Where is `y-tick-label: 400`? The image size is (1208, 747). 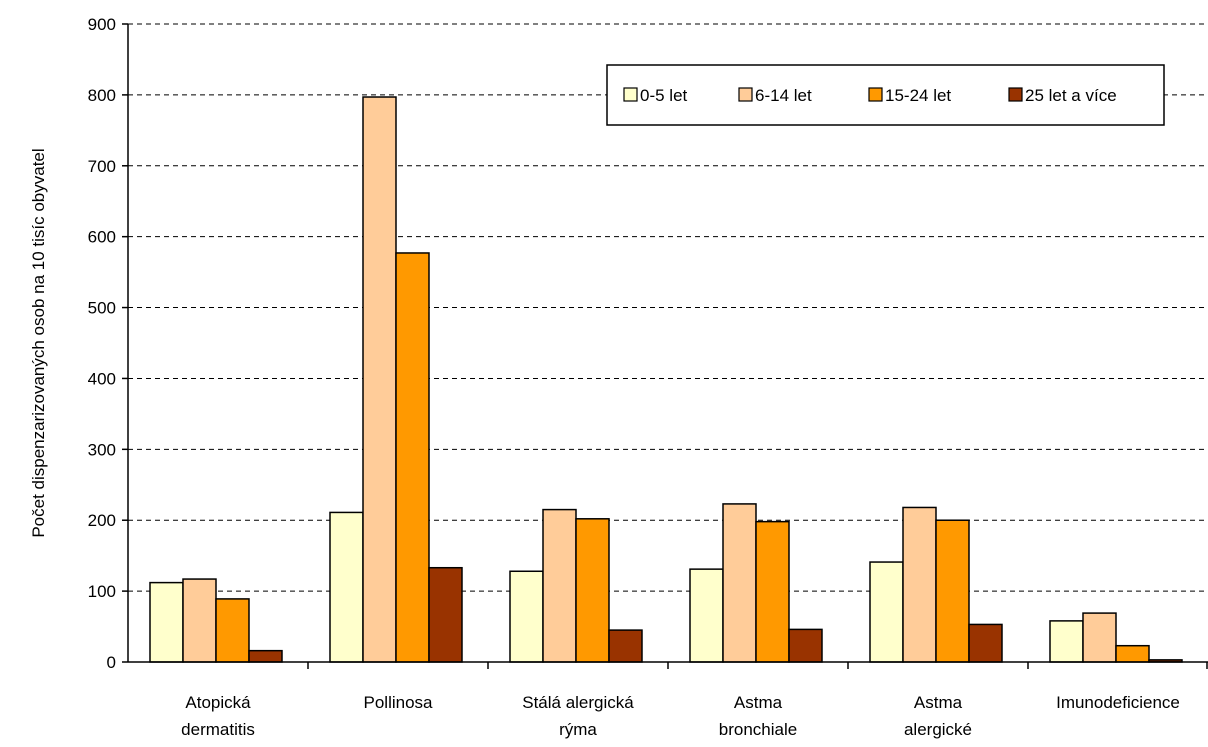 y-tick-label: 400 is located at coordinates (102, 378).